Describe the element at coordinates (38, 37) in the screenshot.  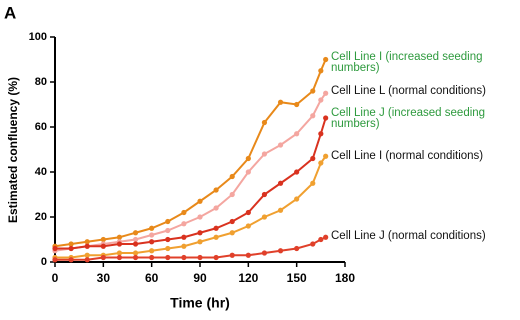
I see `y-tick-label: 100` at that location.